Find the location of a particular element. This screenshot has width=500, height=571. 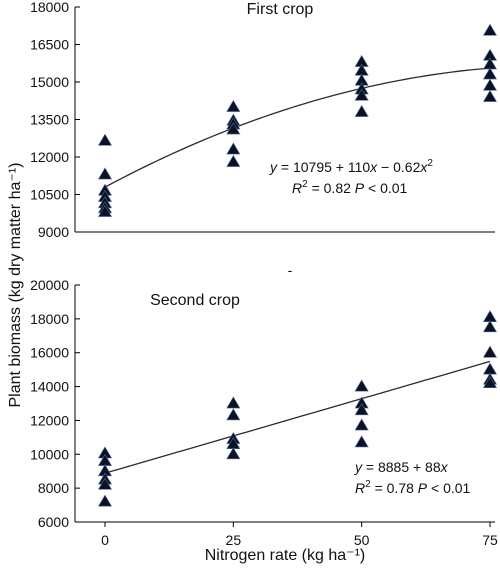

x-tick-label: 0 is located at coordinates (105, 540).